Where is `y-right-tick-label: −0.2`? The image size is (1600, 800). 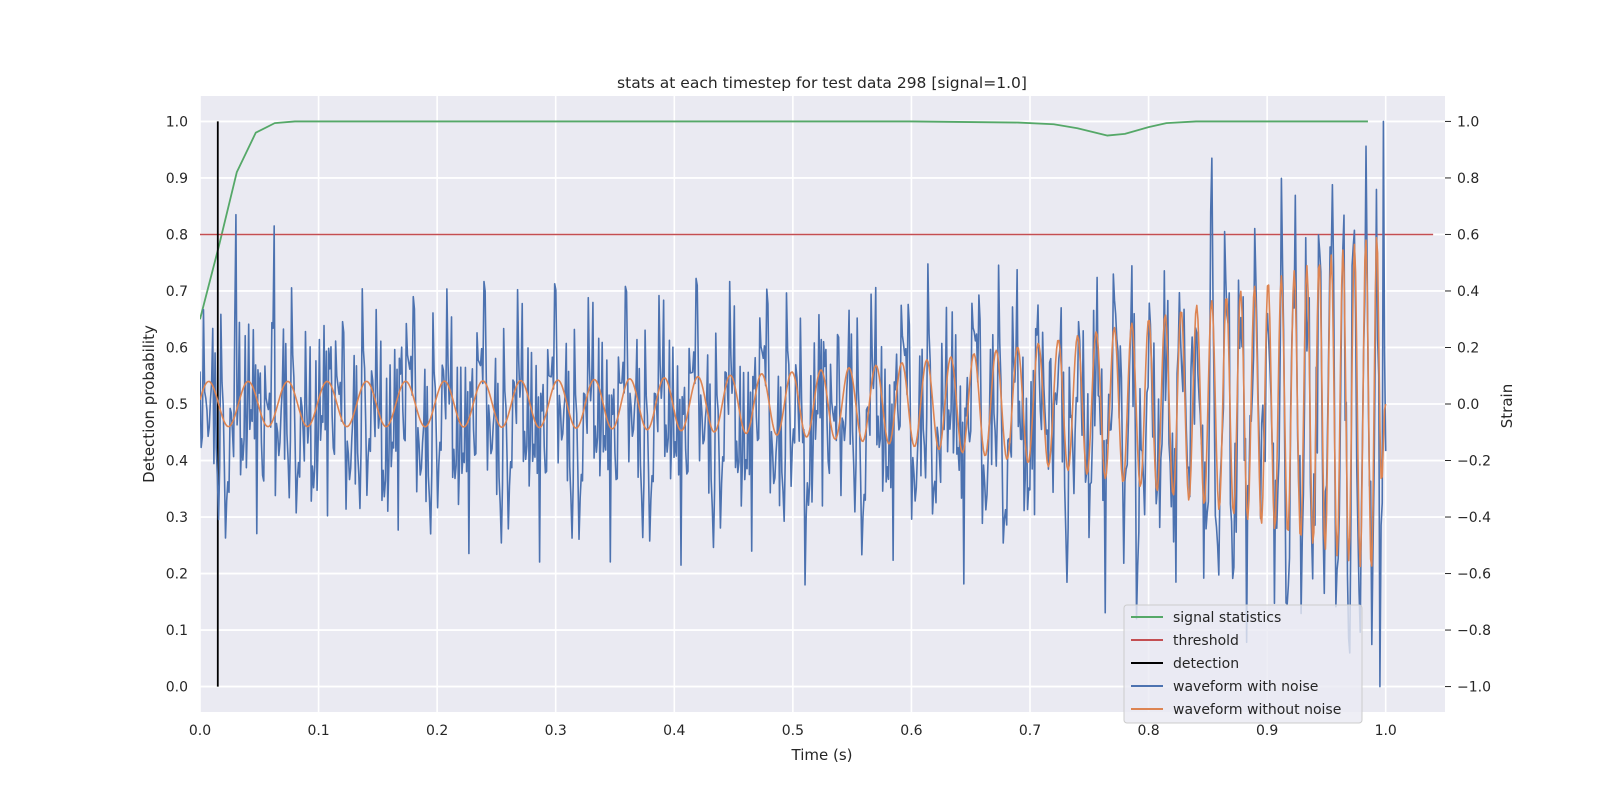 y-right-tick-label: −0.2 is located at coordinates (1474, 462).